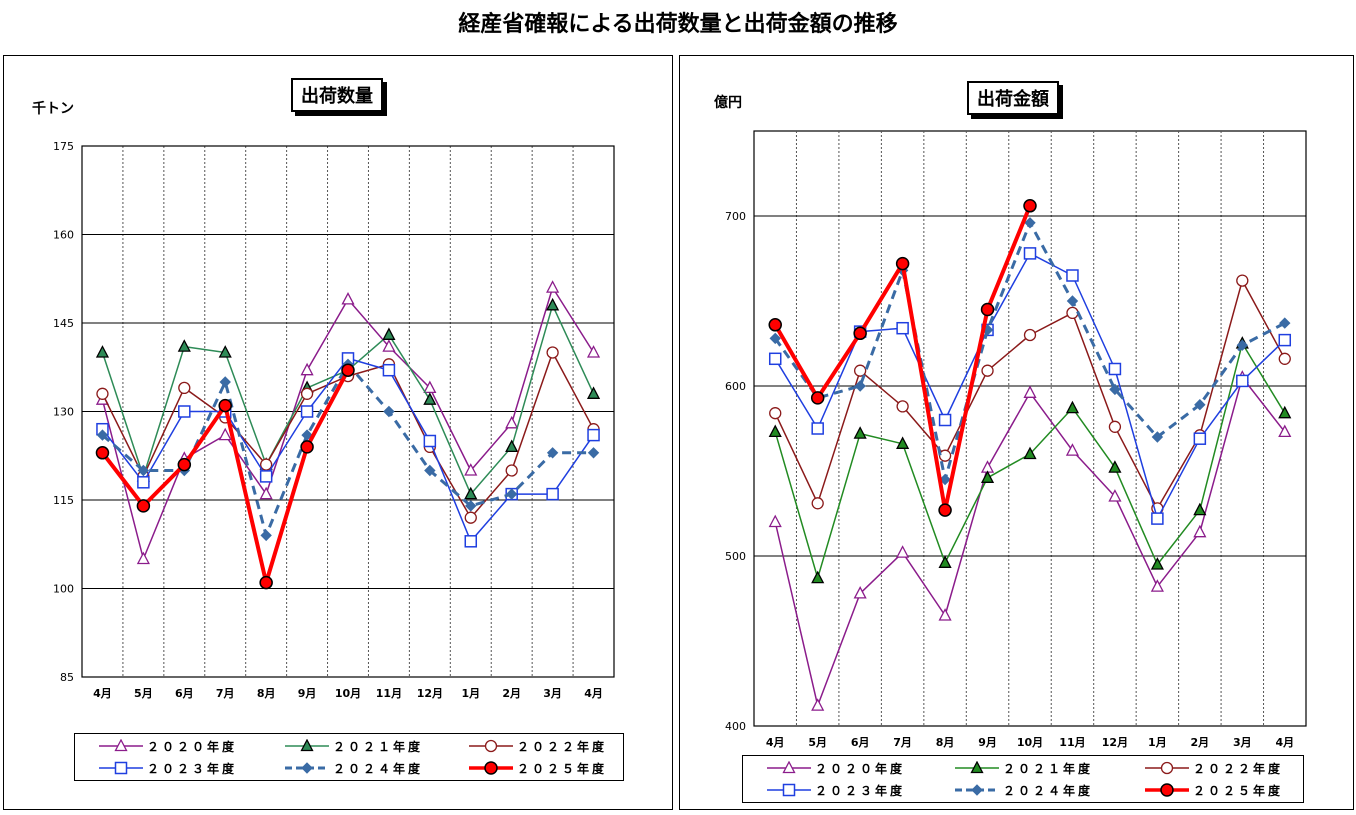 The width and height of the screenshot is (1356, 815). I want to click on y-tick-label: 160, so click(63, 235).